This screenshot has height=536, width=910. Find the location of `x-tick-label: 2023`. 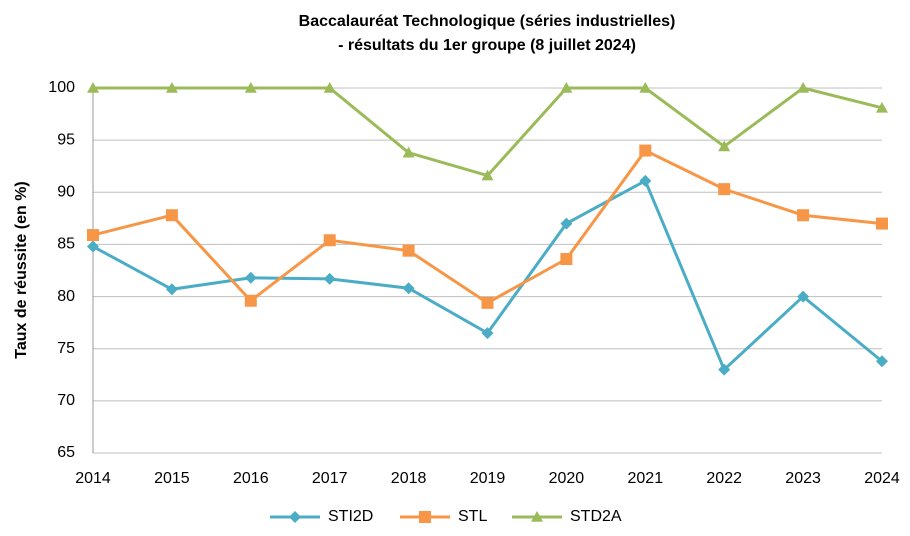

x-tick-label: 2023 is located at coordinates (803, 478).